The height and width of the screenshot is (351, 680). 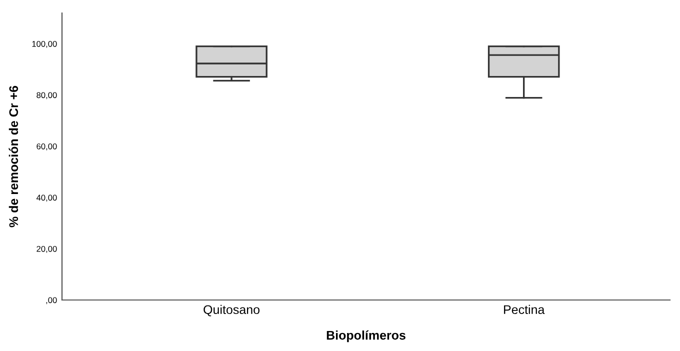 What do you see at coordinates (46, 146) in the screenshot?
I see `y-tick-label: 60,00` at bounding box center [46, 146].